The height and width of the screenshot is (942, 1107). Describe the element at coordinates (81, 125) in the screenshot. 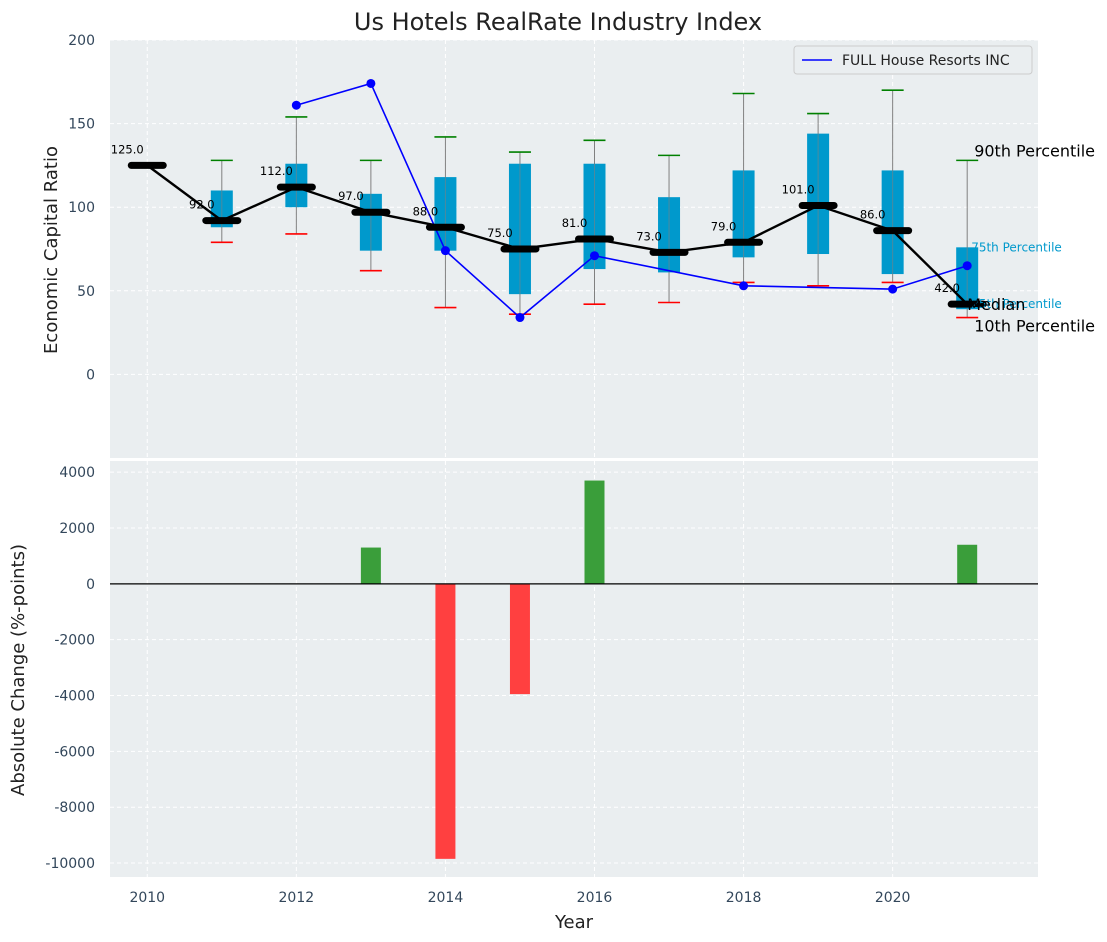

I see `top-y-tick-label: 150` at that location.